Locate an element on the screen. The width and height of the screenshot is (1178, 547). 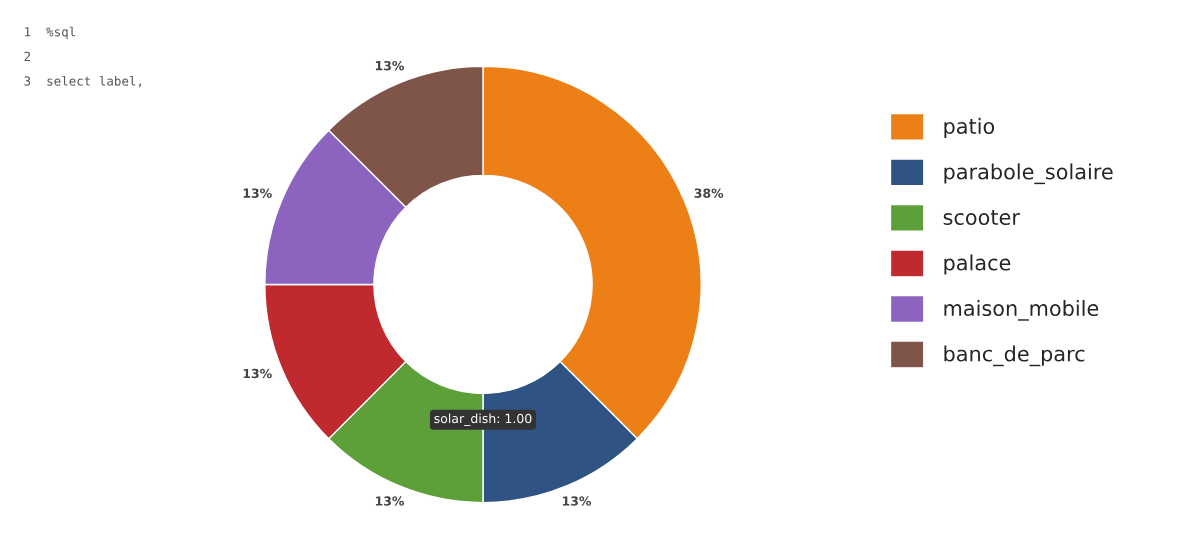
legend-label: patio is located at coordinates (969, 128).